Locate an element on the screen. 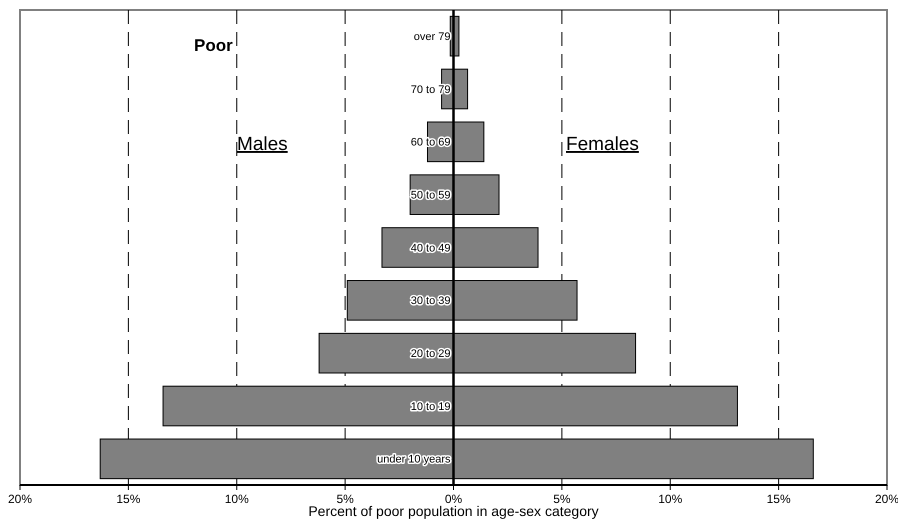 The width and height of the screenshot is (898, 529). x-tick-label: 20% is located at coordinates (20, 499).